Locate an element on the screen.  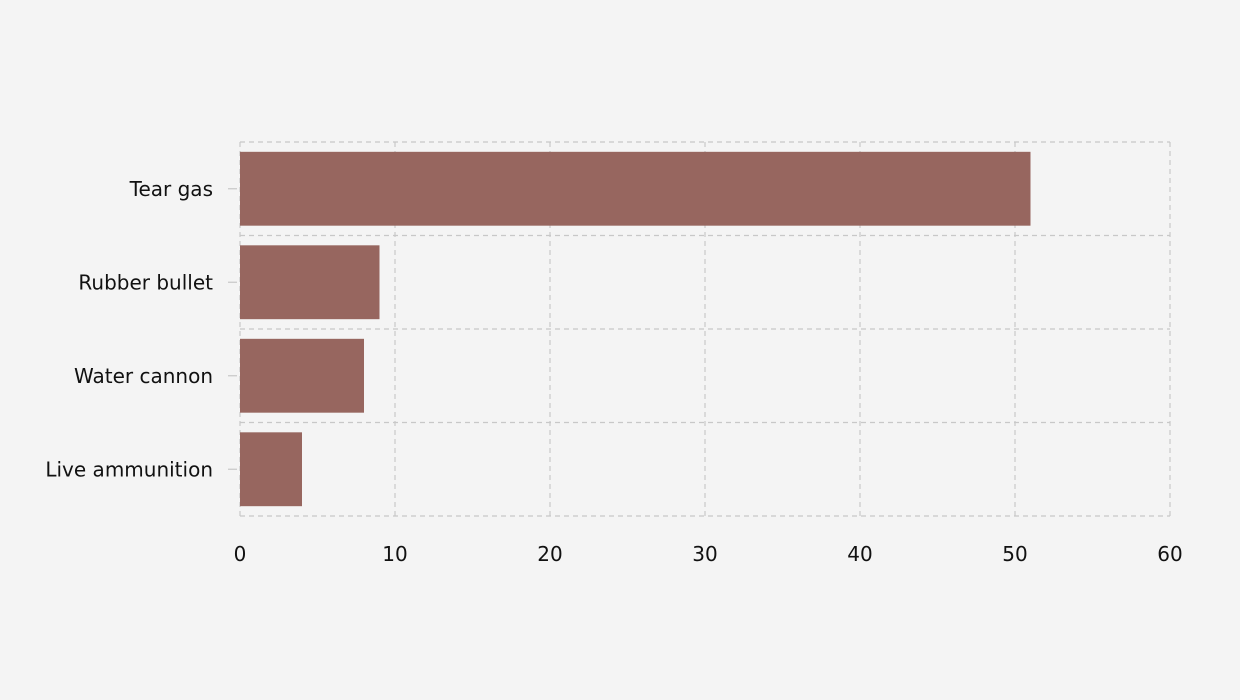
x-tick-label: 0 is located at coordinates (240, 554).